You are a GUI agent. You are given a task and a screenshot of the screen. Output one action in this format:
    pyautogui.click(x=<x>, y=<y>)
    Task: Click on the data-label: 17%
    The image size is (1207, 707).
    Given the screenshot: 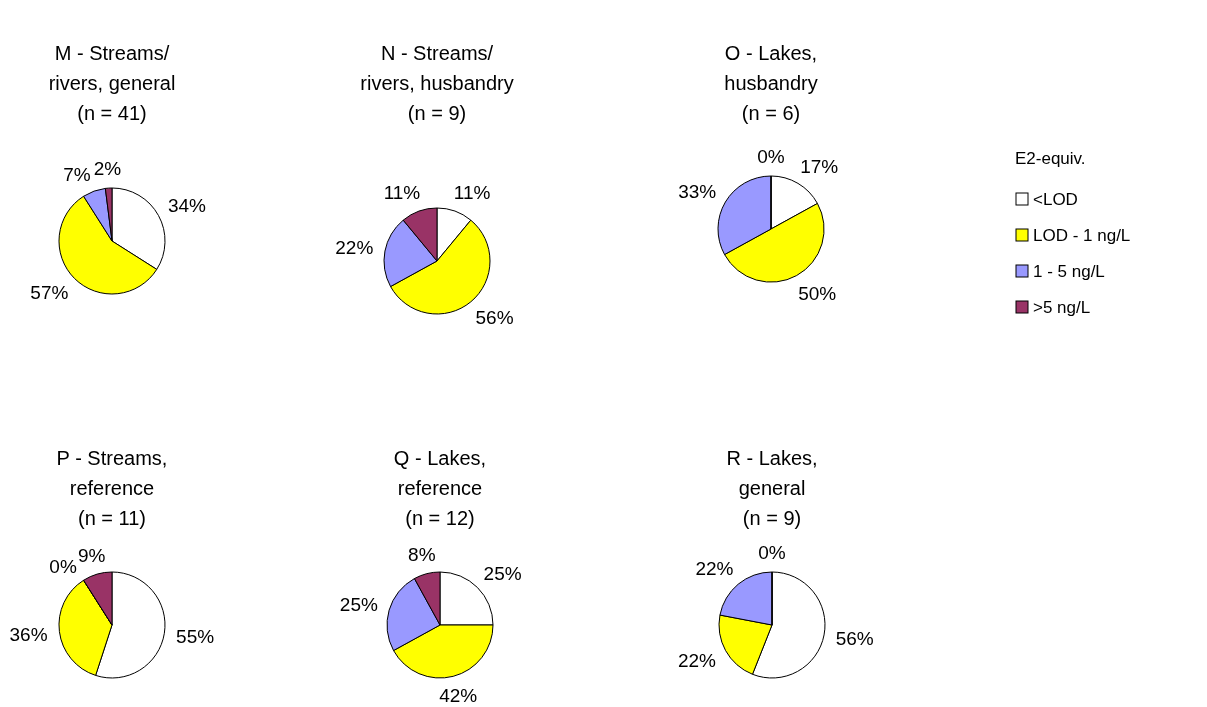 What is the action you would take?
    pyautogui.click(x=819, y=166)
    